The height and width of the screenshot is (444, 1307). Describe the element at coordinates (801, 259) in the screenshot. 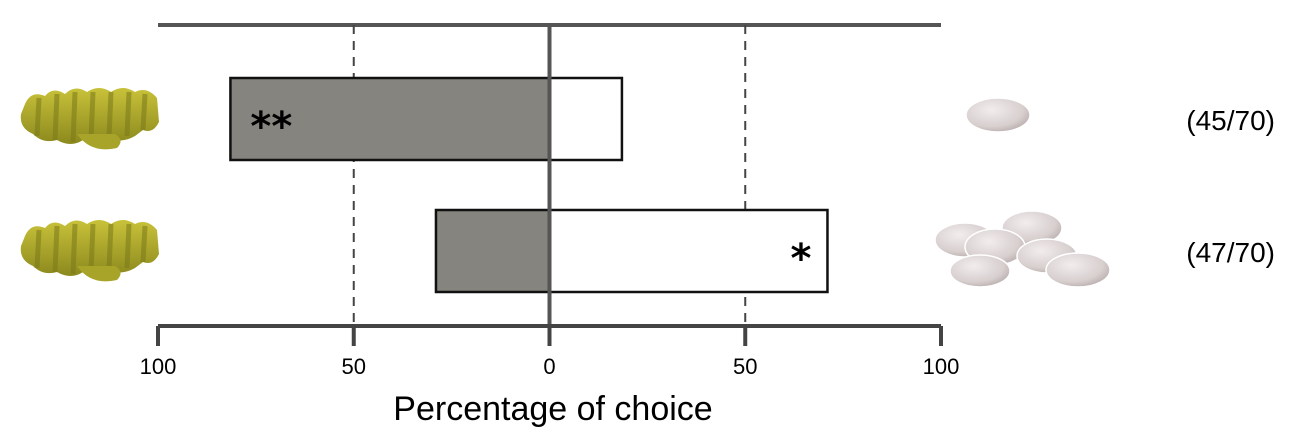

I see `significance-label-row-1: *` at that location.